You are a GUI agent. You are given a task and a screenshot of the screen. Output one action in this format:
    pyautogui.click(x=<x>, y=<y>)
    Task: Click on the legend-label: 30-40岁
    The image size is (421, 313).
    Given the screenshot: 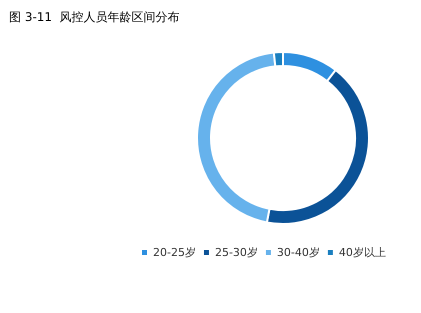 What is the action you would take?
    pyautogui.click(x=298, y=252)
    